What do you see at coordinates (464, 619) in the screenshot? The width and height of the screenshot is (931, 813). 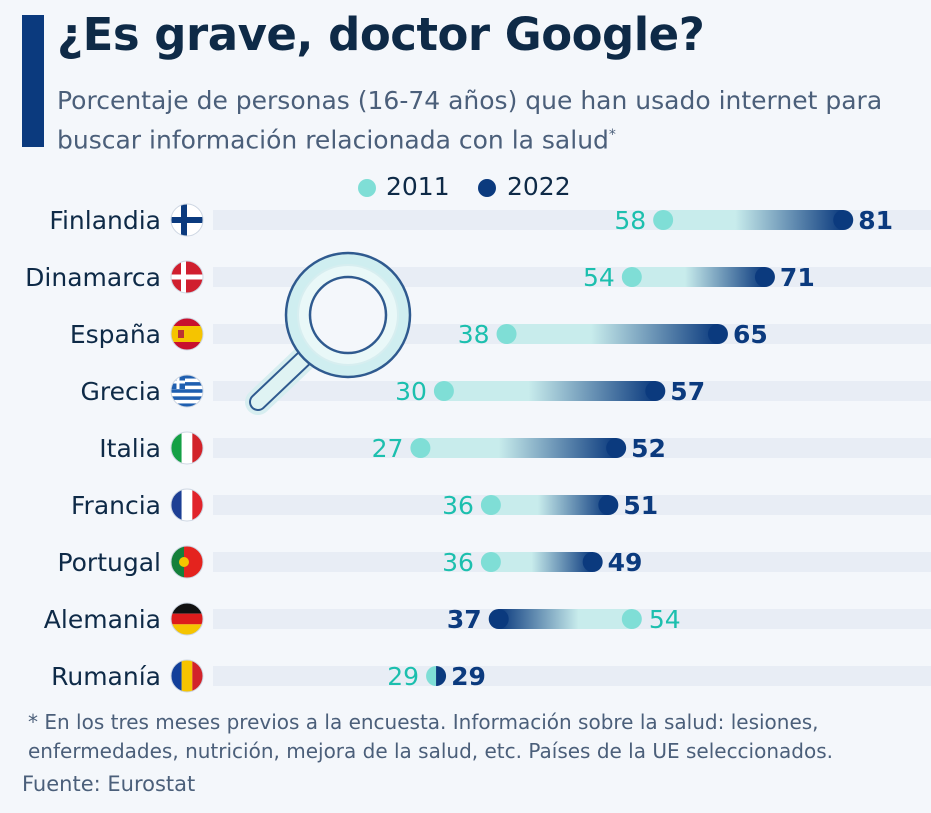 I see `value-label-2022: 37` at bounding box center [464, 619].